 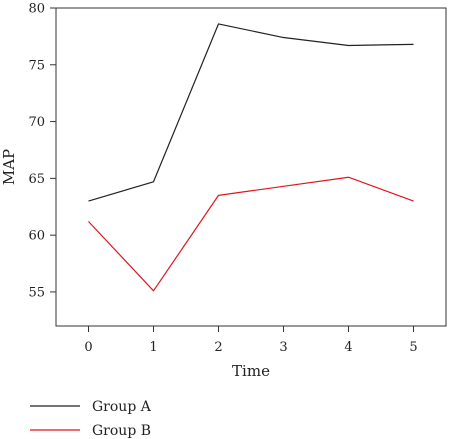 What do you see at coordinates (413, 347) in the screenshot?
I see `x-tick-label: 5` at bounding box center [413, 347].